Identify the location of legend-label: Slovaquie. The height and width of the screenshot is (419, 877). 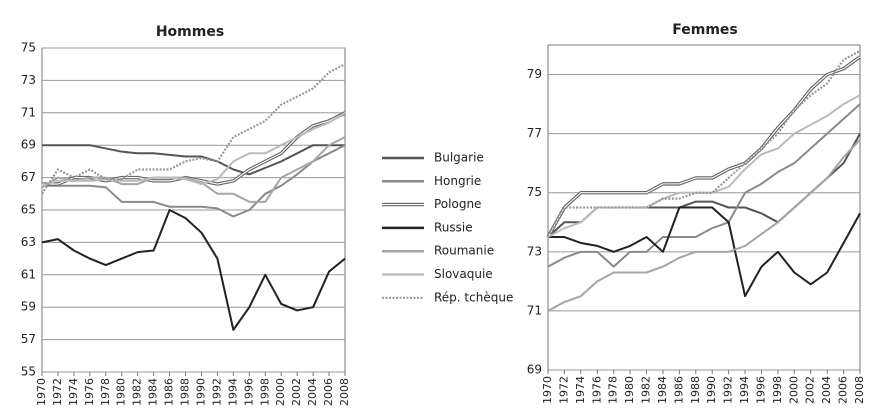
(463, 274).